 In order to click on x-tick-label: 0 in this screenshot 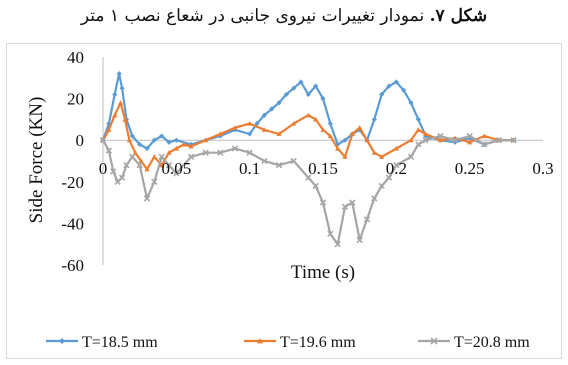, I will do `click(103, 168)`.